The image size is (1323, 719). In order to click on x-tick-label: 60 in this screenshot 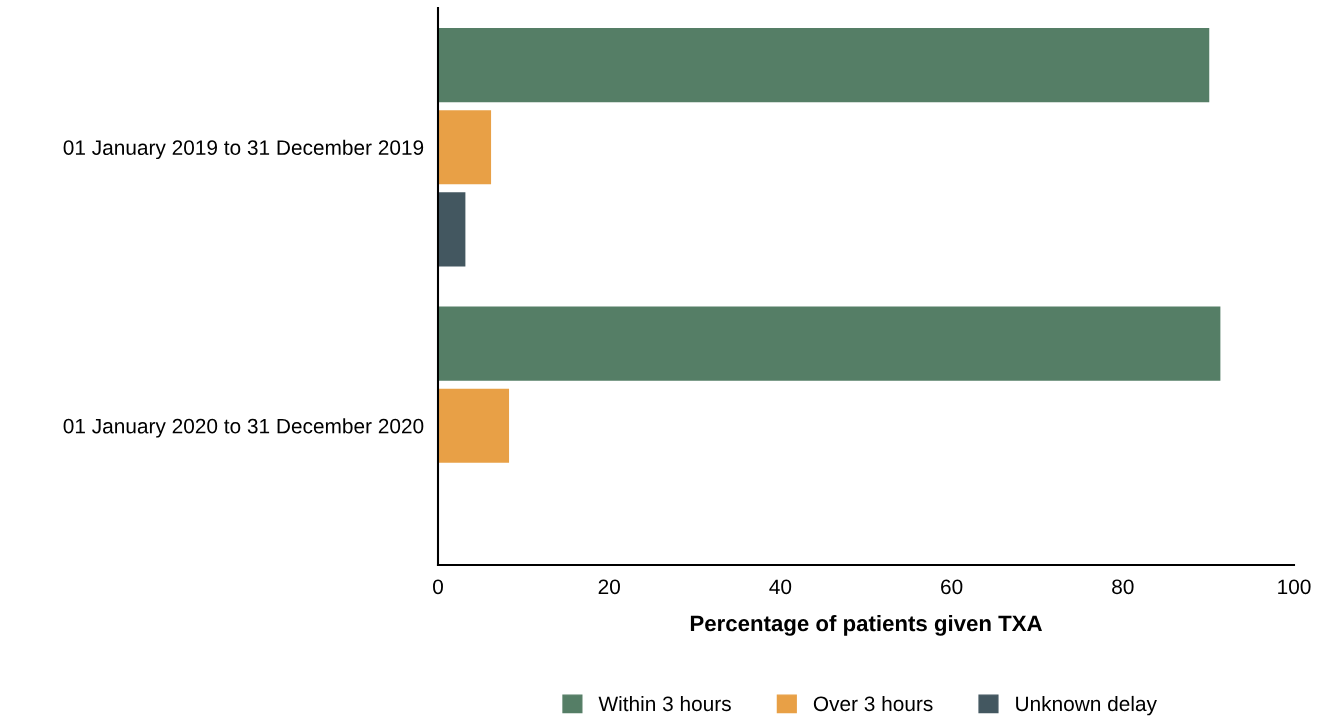, I will do `click(952, 587)`.